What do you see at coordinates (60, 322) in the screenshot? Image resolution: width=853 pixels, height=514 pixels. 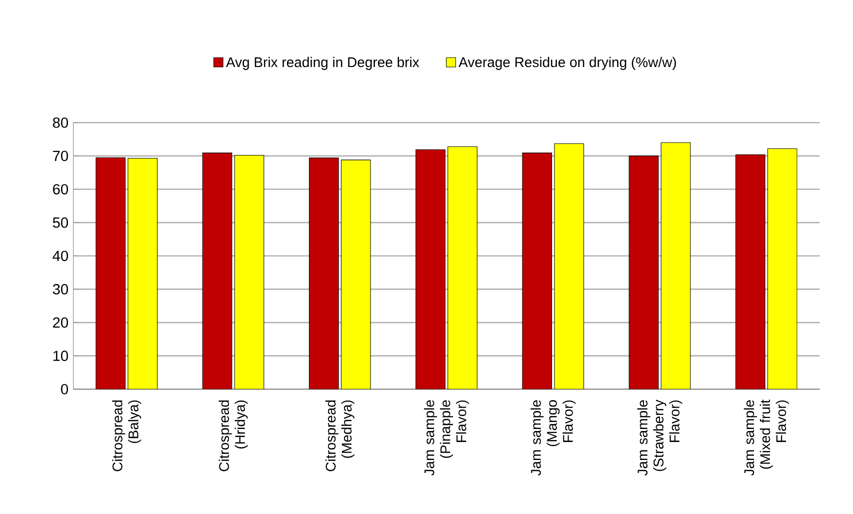 I see `y-tick-label: 20` at bounding box center [60, 322].